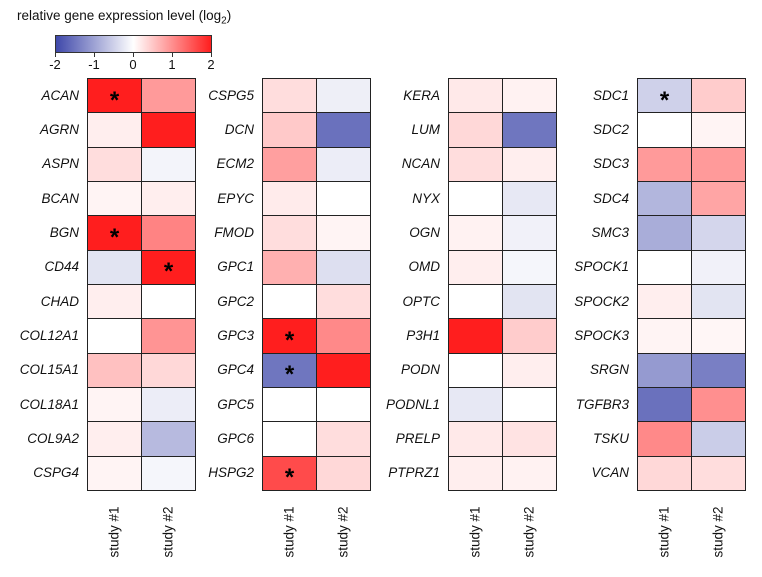 This screenshot has height=577, width=762. Describe the element at coordinates (59, 301) in the screenshot. I see `gene-label: CHAD` at that location.